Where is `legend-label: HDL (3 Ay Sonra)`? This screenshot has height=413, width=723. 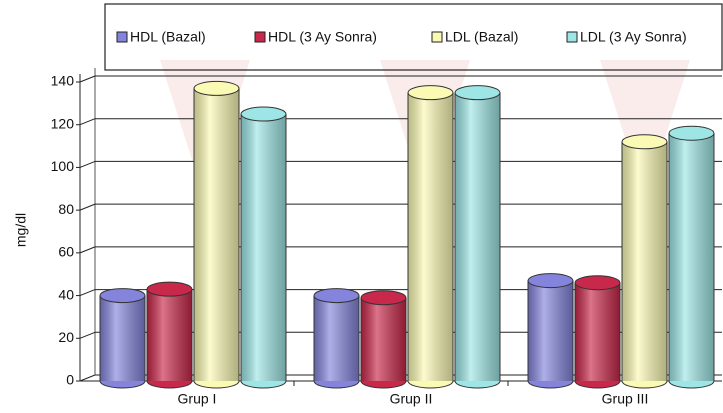
legend-label: HDL (3 Ay Sonra) is located at coordinates (322, 37).